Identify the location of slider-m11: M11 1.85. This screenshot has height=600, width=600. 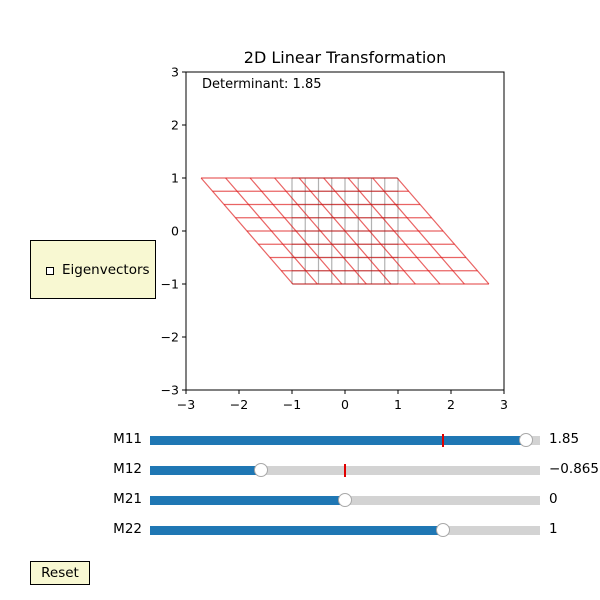
(300, 440).